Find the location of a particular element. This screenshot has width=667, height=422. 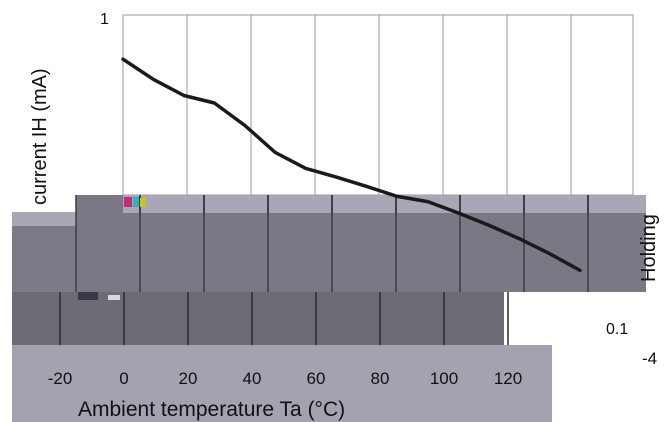

x-tick-label: 20 is located at coordinates (188, 378).